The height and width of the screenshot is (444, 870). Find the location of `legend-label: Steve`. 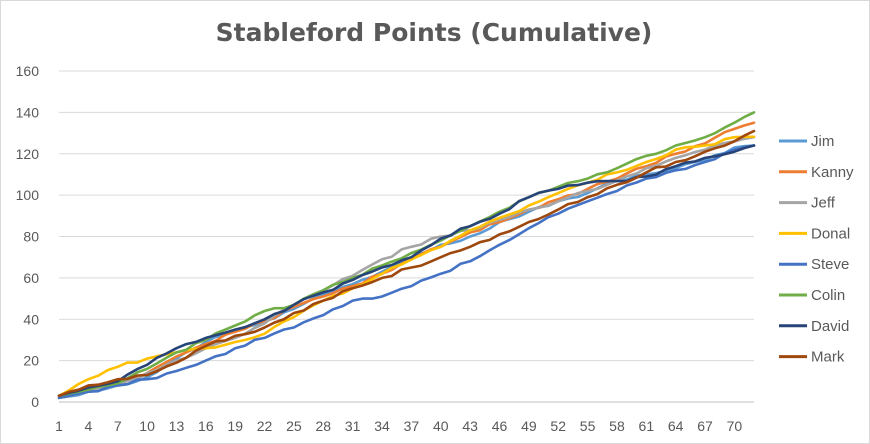

legend-label: Steve is located at coordinates (830, 264).